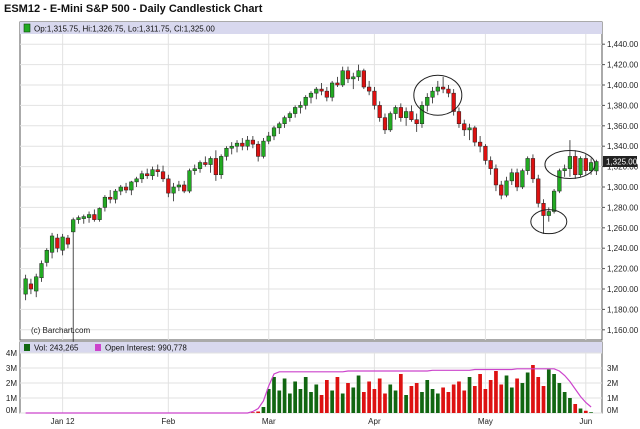 This screenshot has height=429, width=640. I want to click on last-price-box, so click(620, 161).